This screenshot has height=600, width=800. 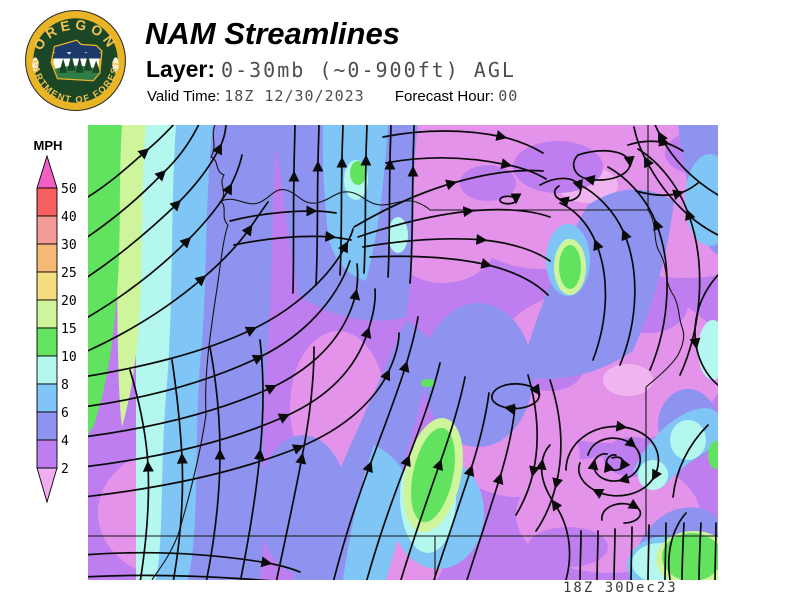 What do you see at coordinates (48, 145) in the screenshot?
I see `legend-units-label: MPH` at bounding box center [48, 145].